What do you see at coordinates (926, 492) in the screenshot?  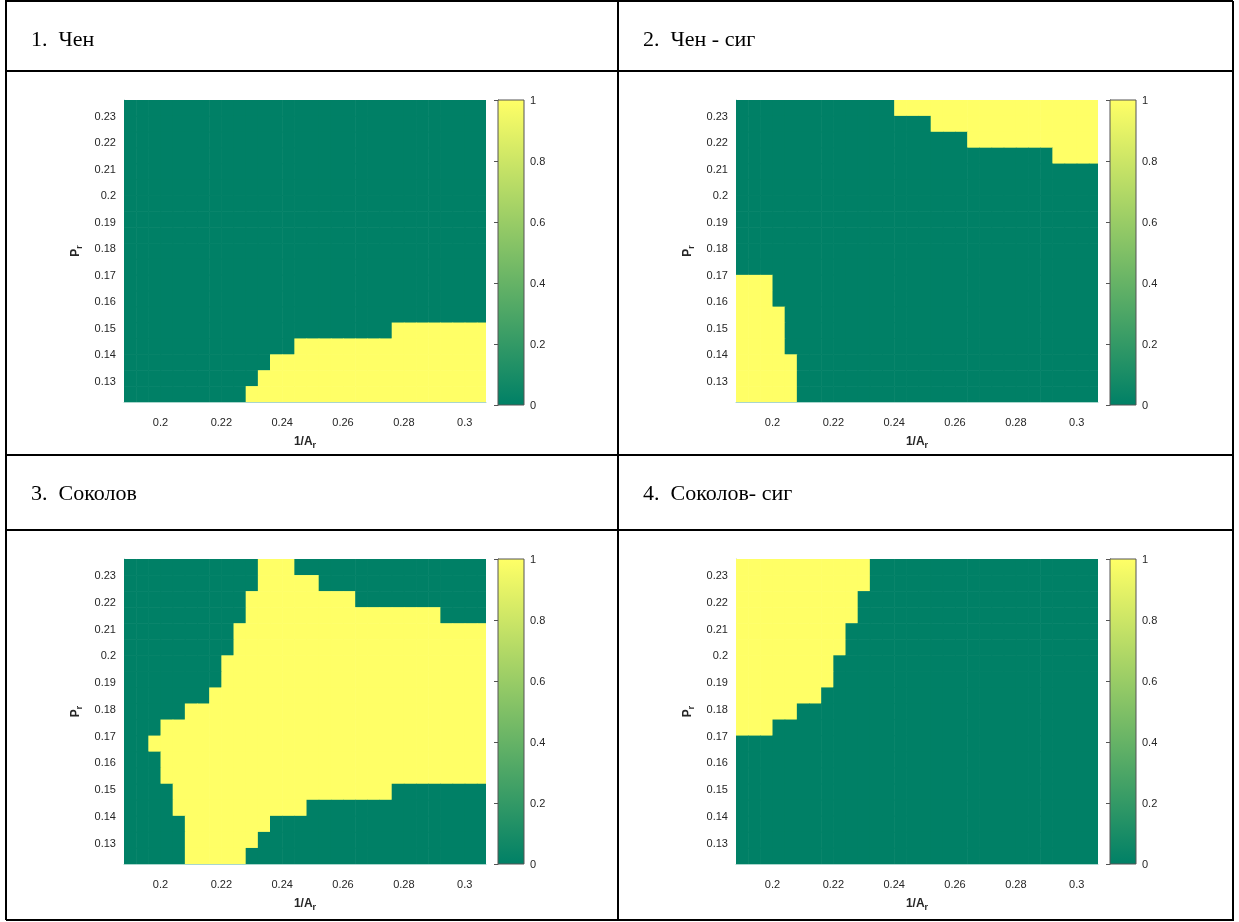 I see `chart-title: 4. Соколов- сиг` at bounding box center [926, 492].